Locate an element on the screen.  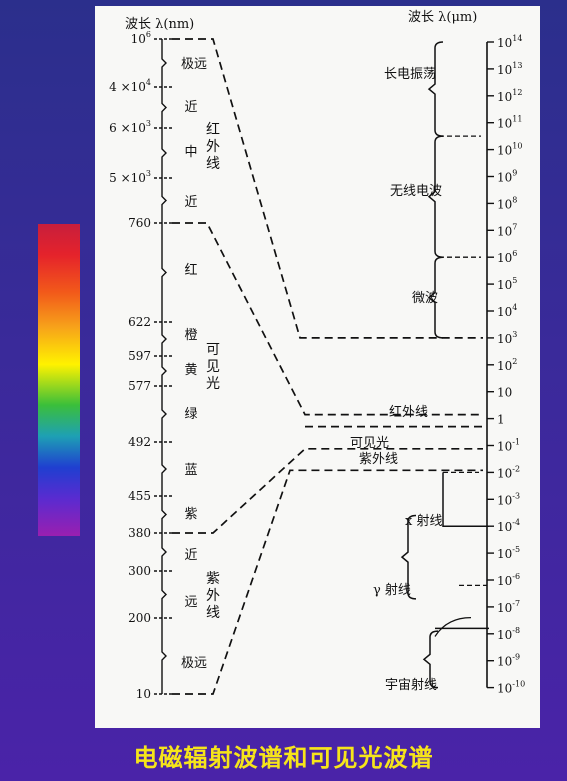
left-tick-base: 455 is located at coordinates (139, 496).